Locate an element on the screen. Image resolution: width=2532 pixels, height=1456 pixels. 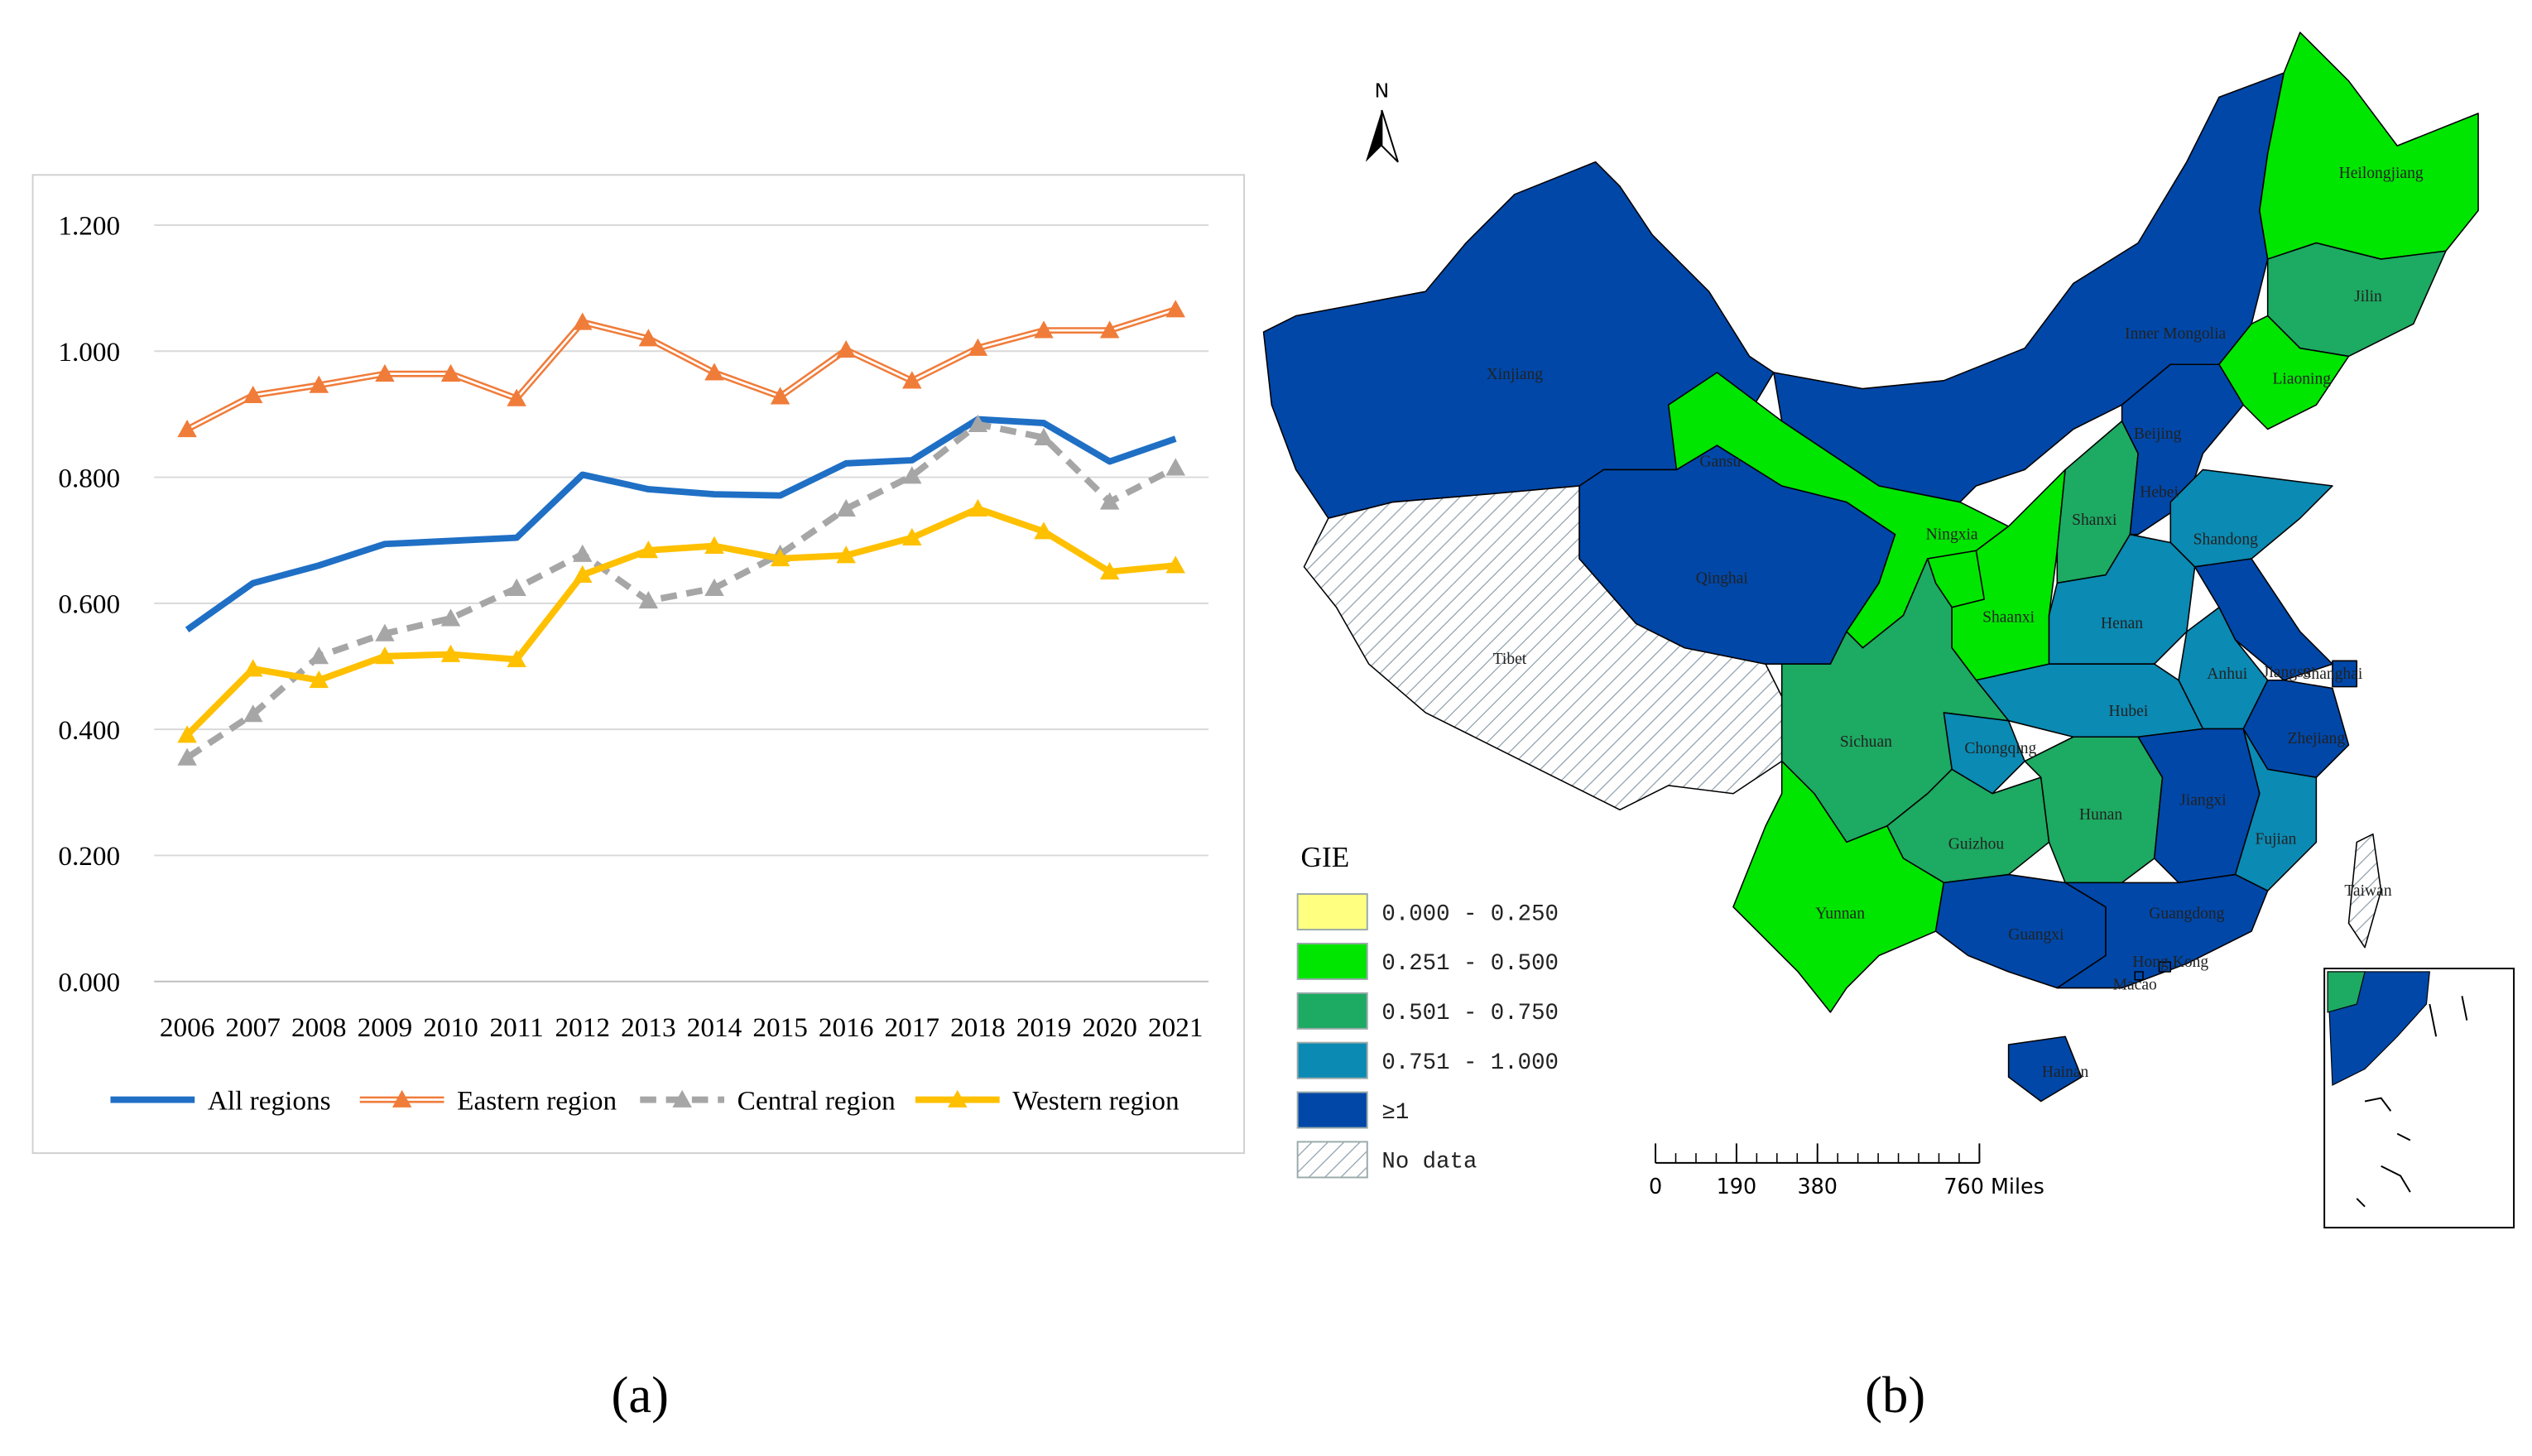
province-label: Chongqing is located at coordinates (2000, 748).